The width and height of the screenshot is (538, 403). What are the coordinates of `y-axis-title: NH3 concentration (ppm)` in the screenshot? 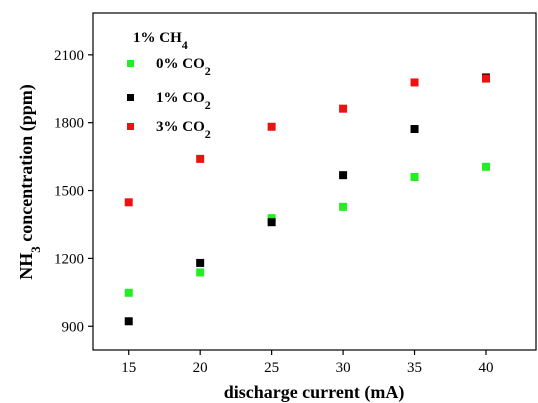 It's located at (29, 181).